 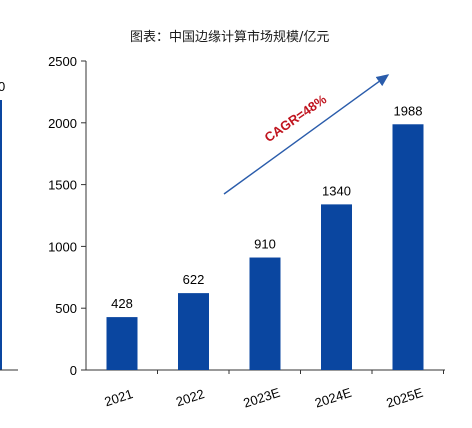 What do you see at coordinates (62, 61) in the screenshot?
I see `y-tick-label: 2500` at bounding box center [62, 61].